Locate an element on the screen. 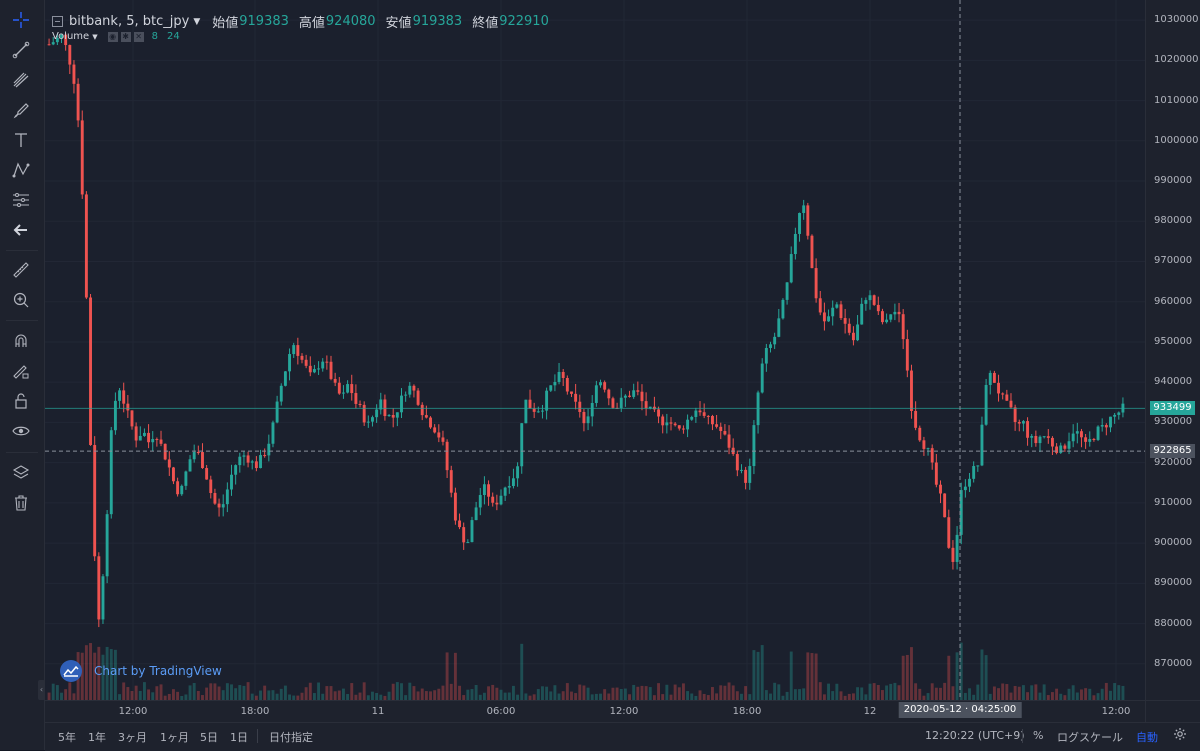  price-tick-label: 1010000 is located at coordinates (1176, 100).